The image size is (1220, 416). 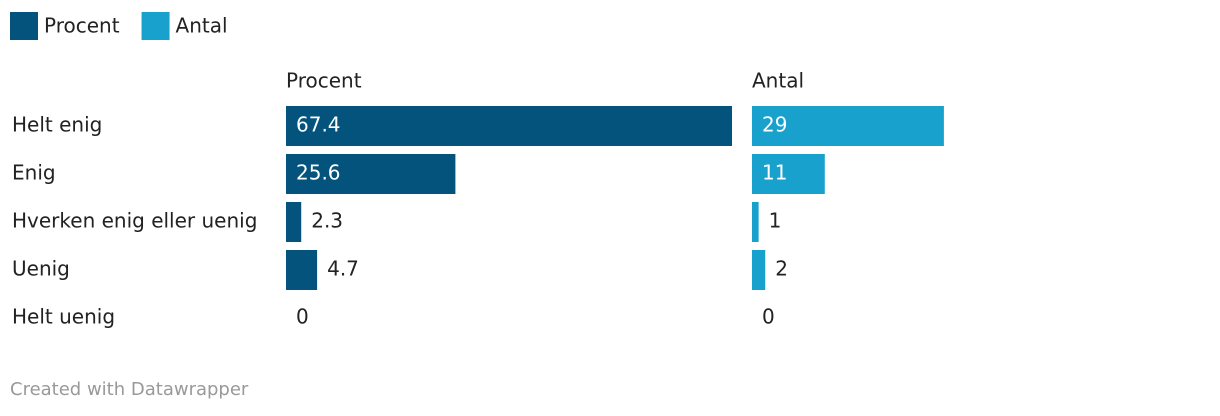 What do you see at coordinates (318, 173) in the screenshot?
I see `value-label: 25.6` at bounding box center [318, 173].